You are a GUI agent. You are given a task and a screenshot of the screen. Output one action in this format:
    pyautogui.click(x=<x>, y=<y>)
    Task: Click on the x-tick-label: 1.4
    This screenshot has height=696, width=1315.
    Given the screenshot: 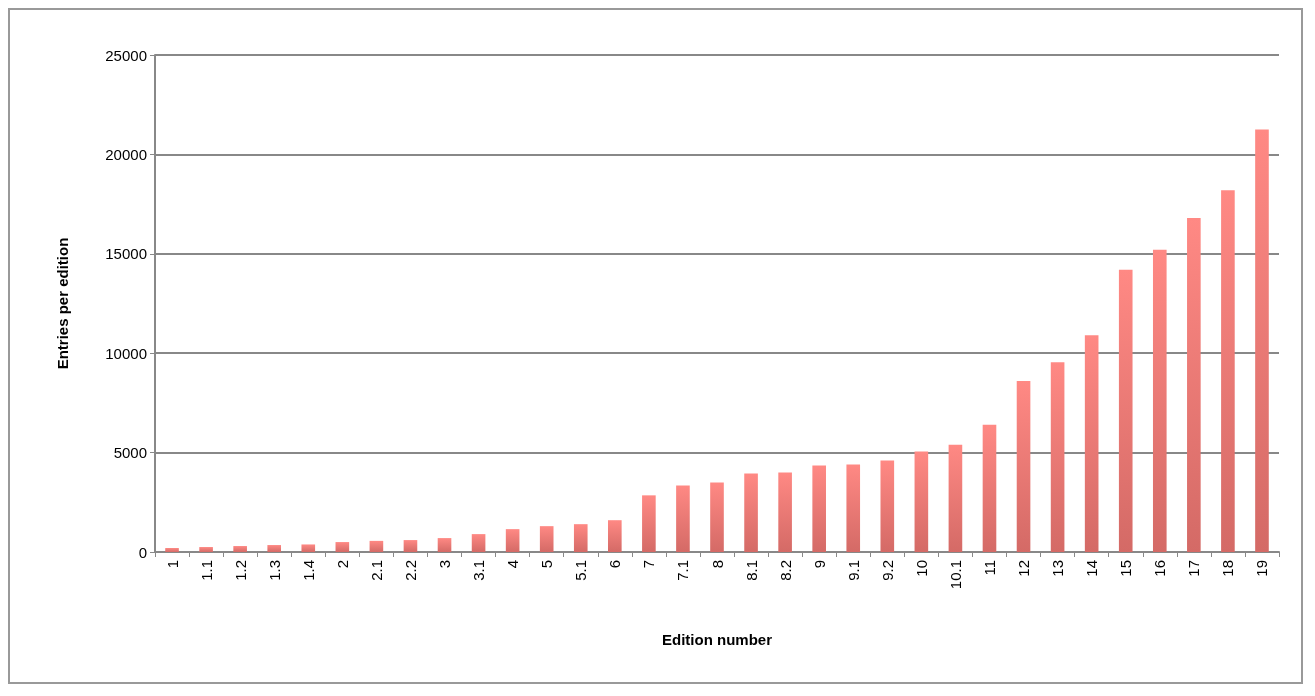 What is the action you would take?
    pyautogui.click(x=308, y=570)
    